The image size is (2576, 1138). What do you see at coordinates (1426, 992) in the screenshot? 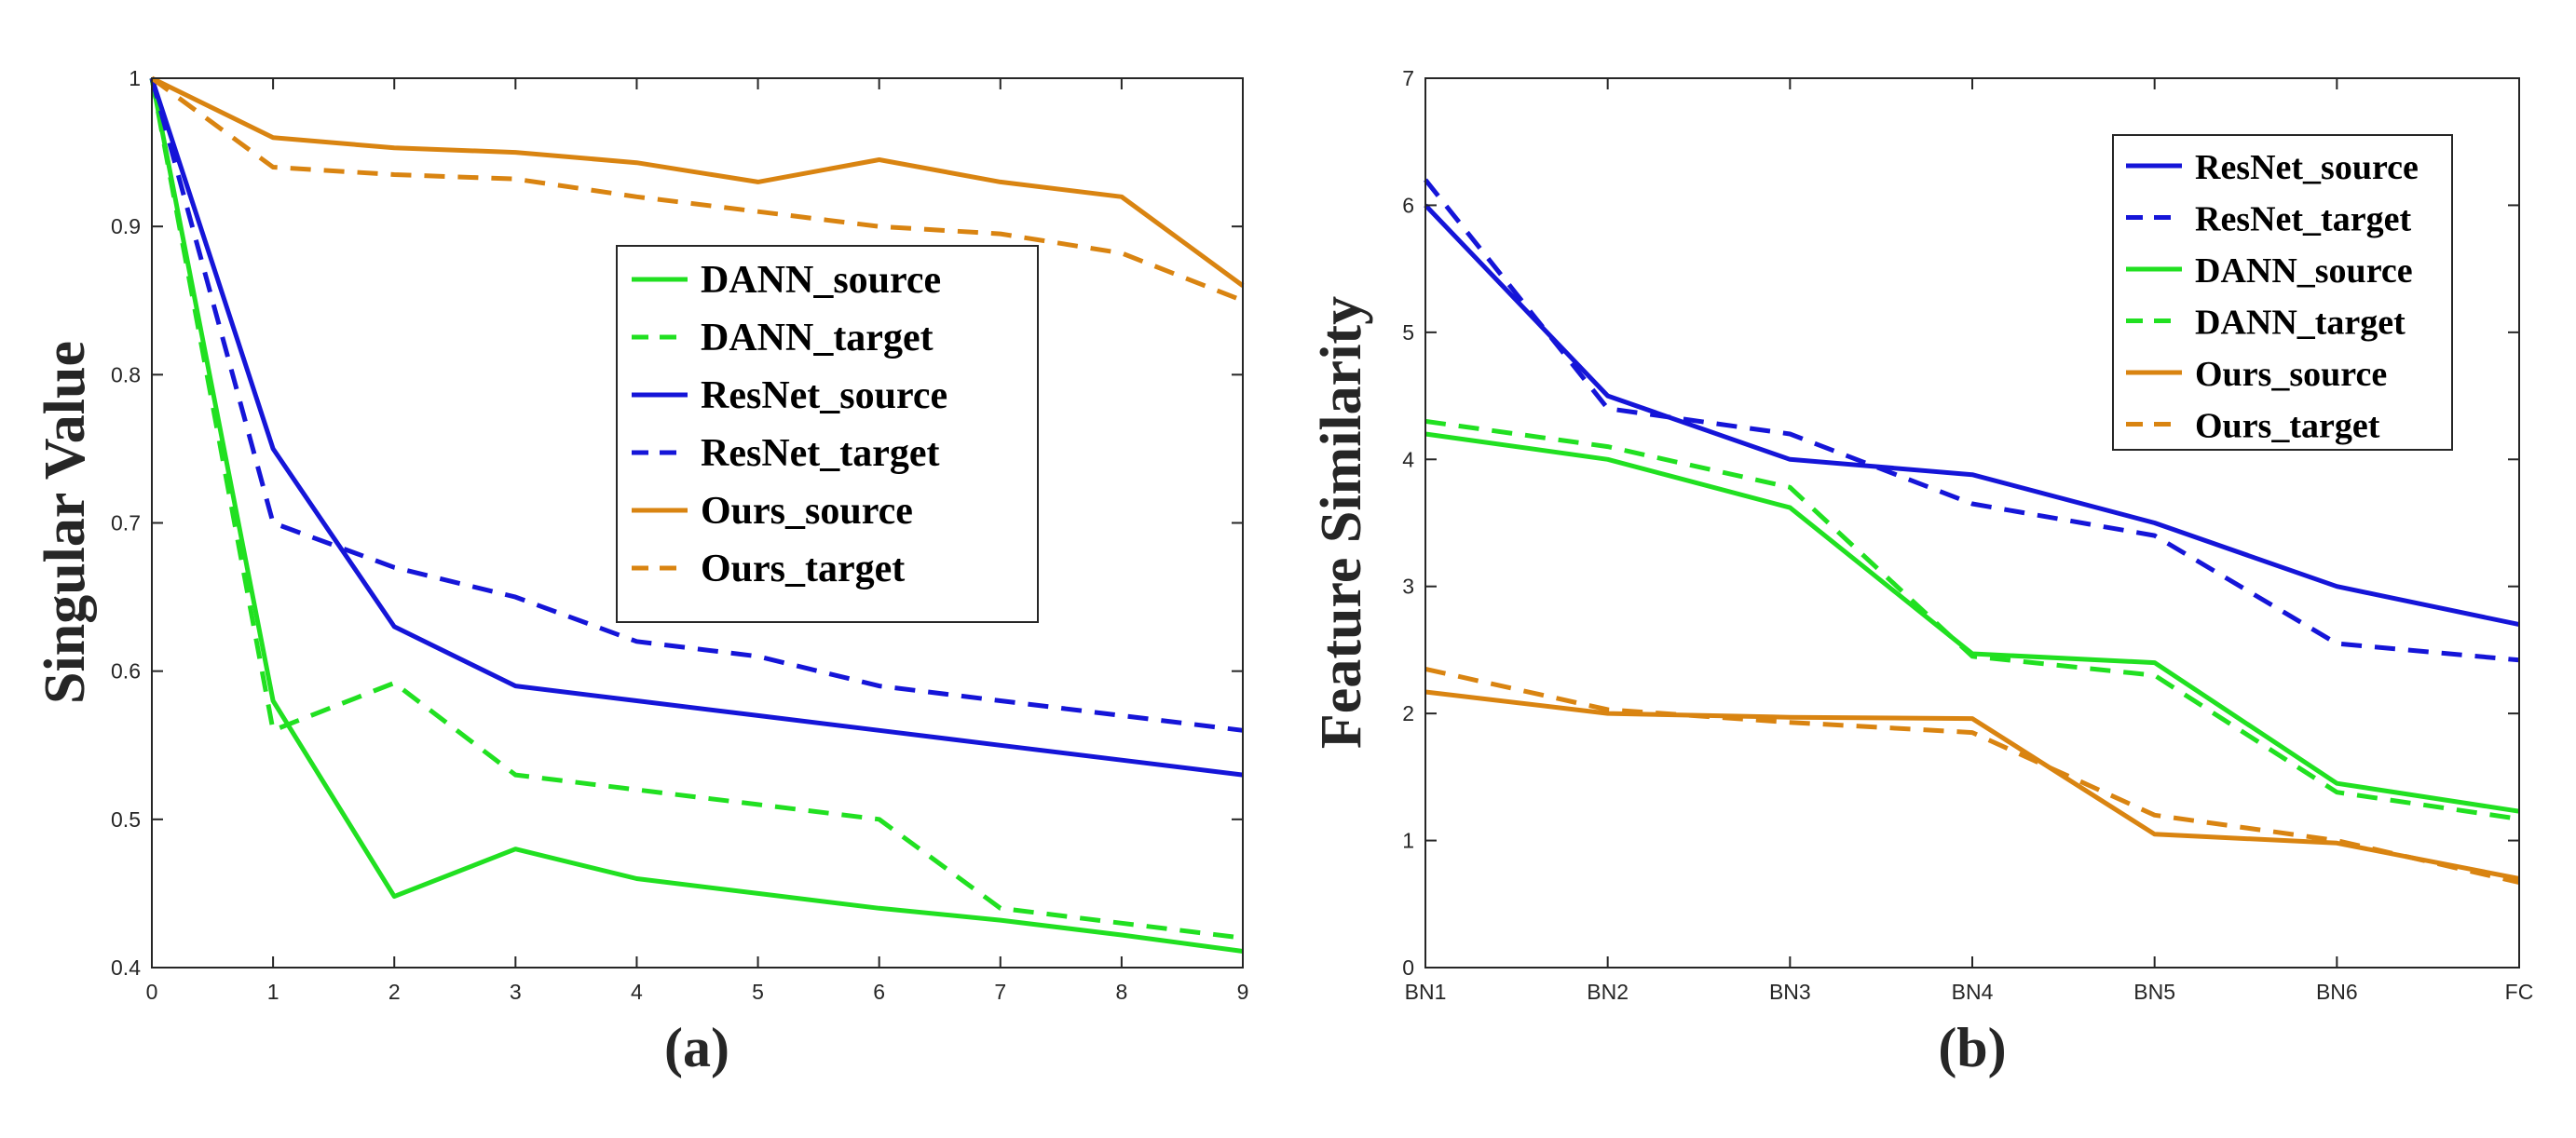
I see `x-tick-label: BN1` at bounding box center [1426, 992].